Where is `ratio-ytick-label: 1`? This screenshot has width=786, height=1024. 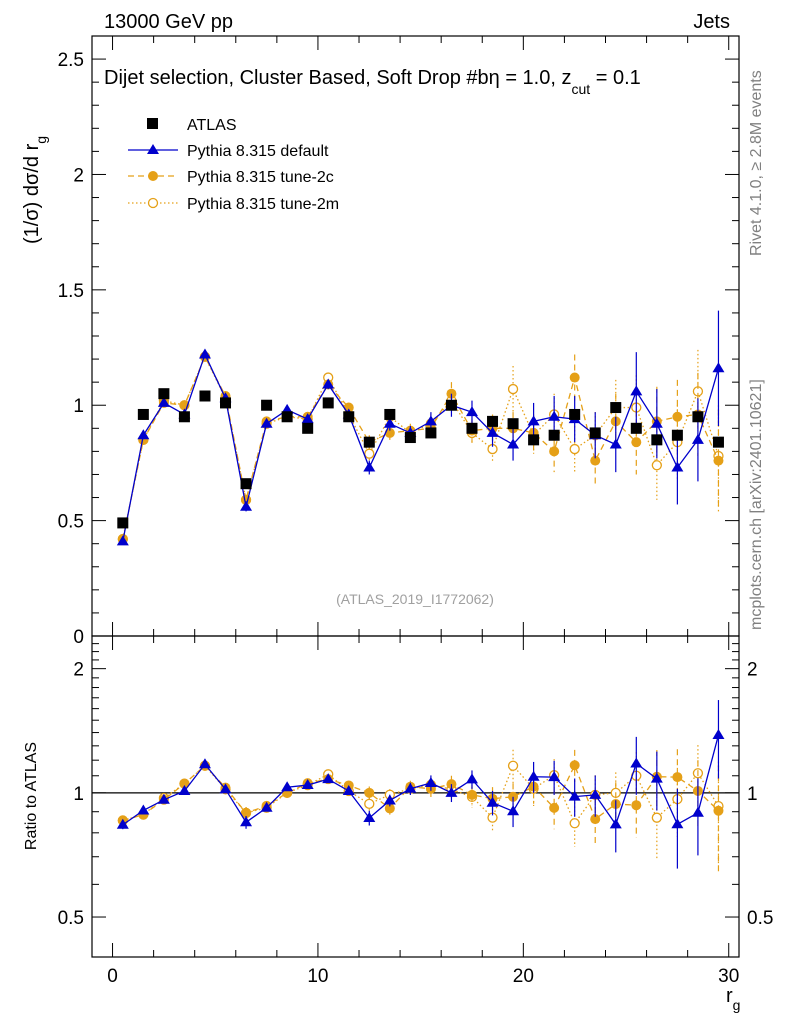 ratio-ytick-label: 1 is located at coordinates (78, 794).